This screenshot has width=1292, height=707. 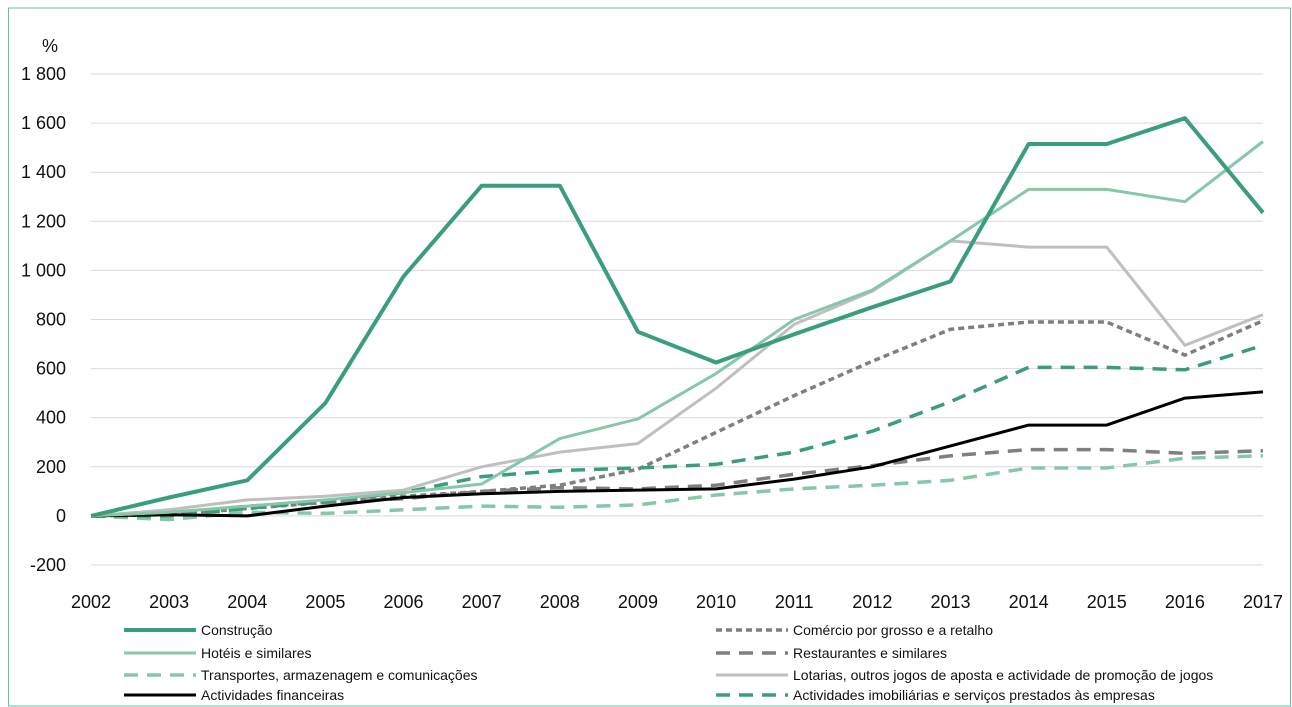 What do you see at coordinates (716, 602) in the screenshot?
I see `x-tick-label: 2010` at bounding box center [716, 602].